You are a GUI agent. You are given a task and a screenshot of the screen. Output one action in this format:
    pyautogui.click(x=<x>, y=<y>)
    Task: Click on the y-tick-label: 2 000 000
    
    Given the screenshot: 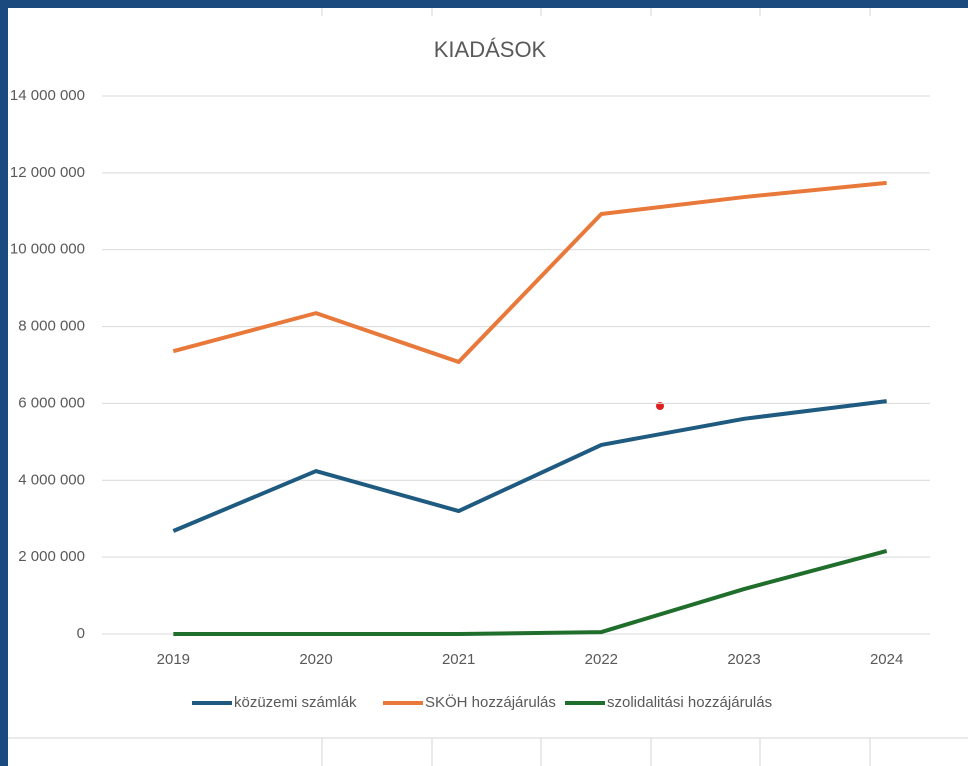 What is the action you would take?
    pyautogui.click(x=51, y=556)
    